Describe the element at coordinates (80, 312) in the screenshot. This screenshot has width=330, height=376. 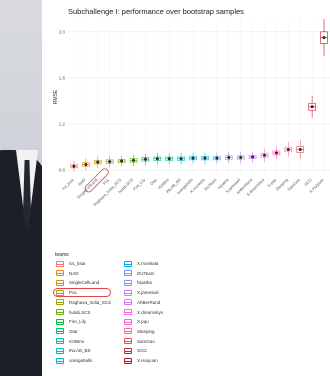
I see `legend-label: hulab.SCS` at that location.